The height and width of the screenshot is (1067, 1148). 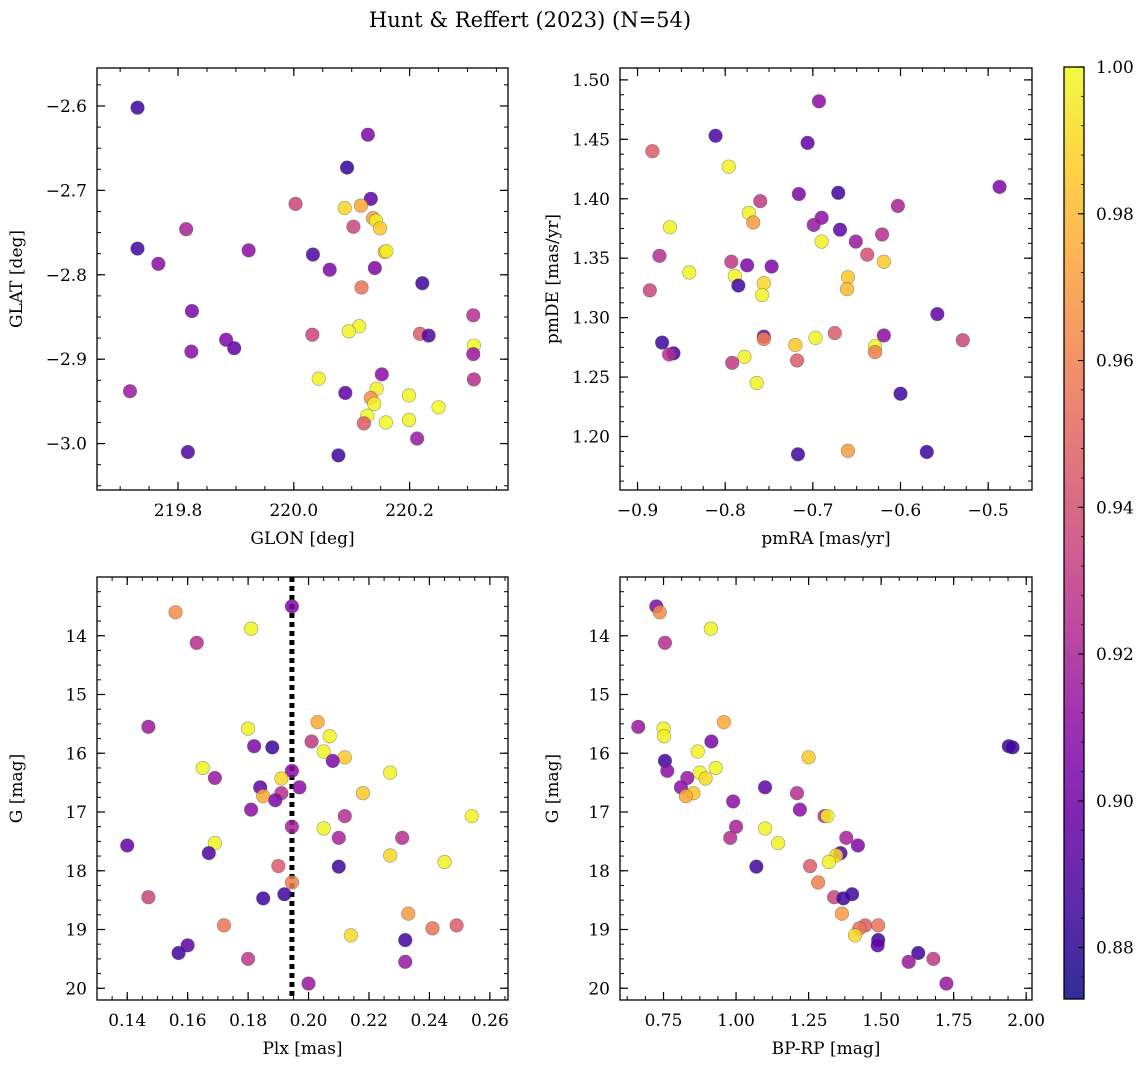 I want to click on x-axis-label: GLON [deg], so click(x=302, y=539).